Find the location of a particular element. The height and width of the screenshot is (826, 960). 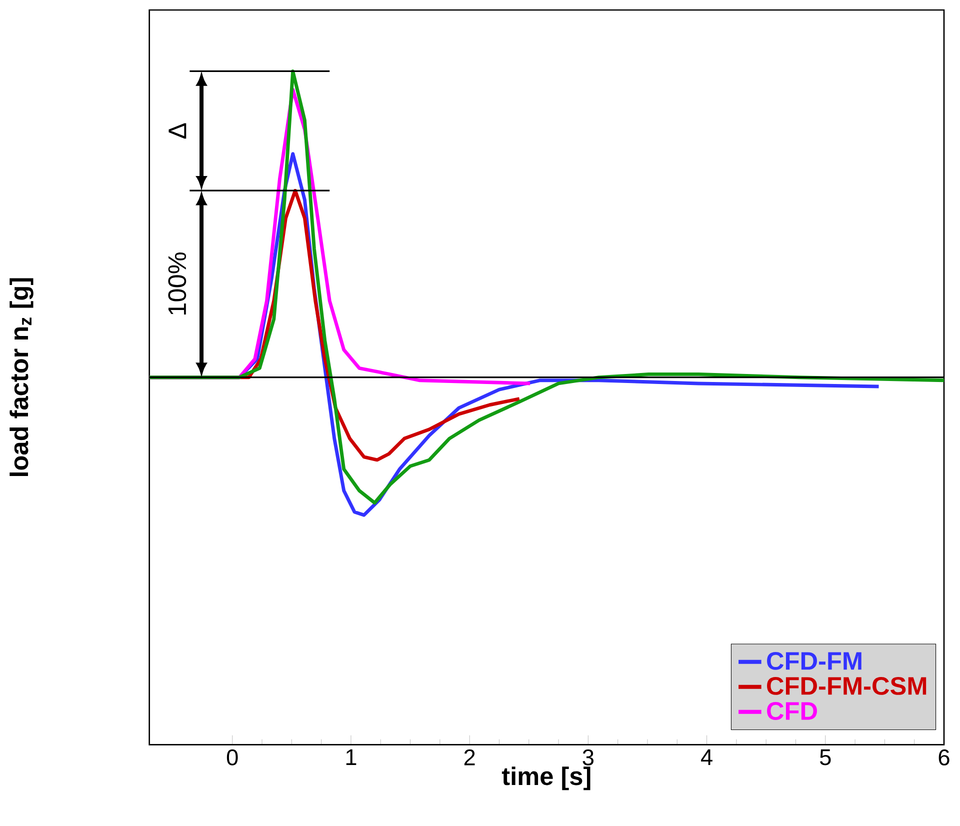

text: load factor n$_{z}$ [g] is located at coordinates (22, 377).